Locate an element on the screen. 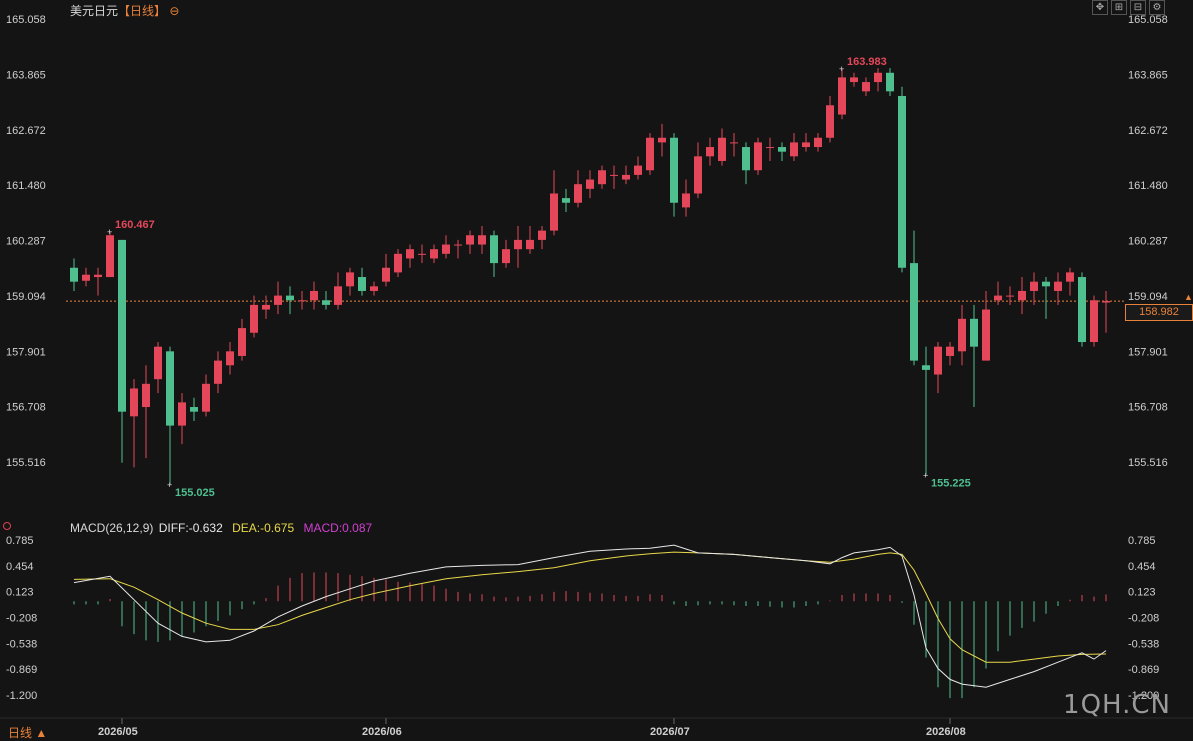 The height and width of the screenshot is (741, 1193). price-tick-right: 163.865 is located at coordinates (1148, 75).